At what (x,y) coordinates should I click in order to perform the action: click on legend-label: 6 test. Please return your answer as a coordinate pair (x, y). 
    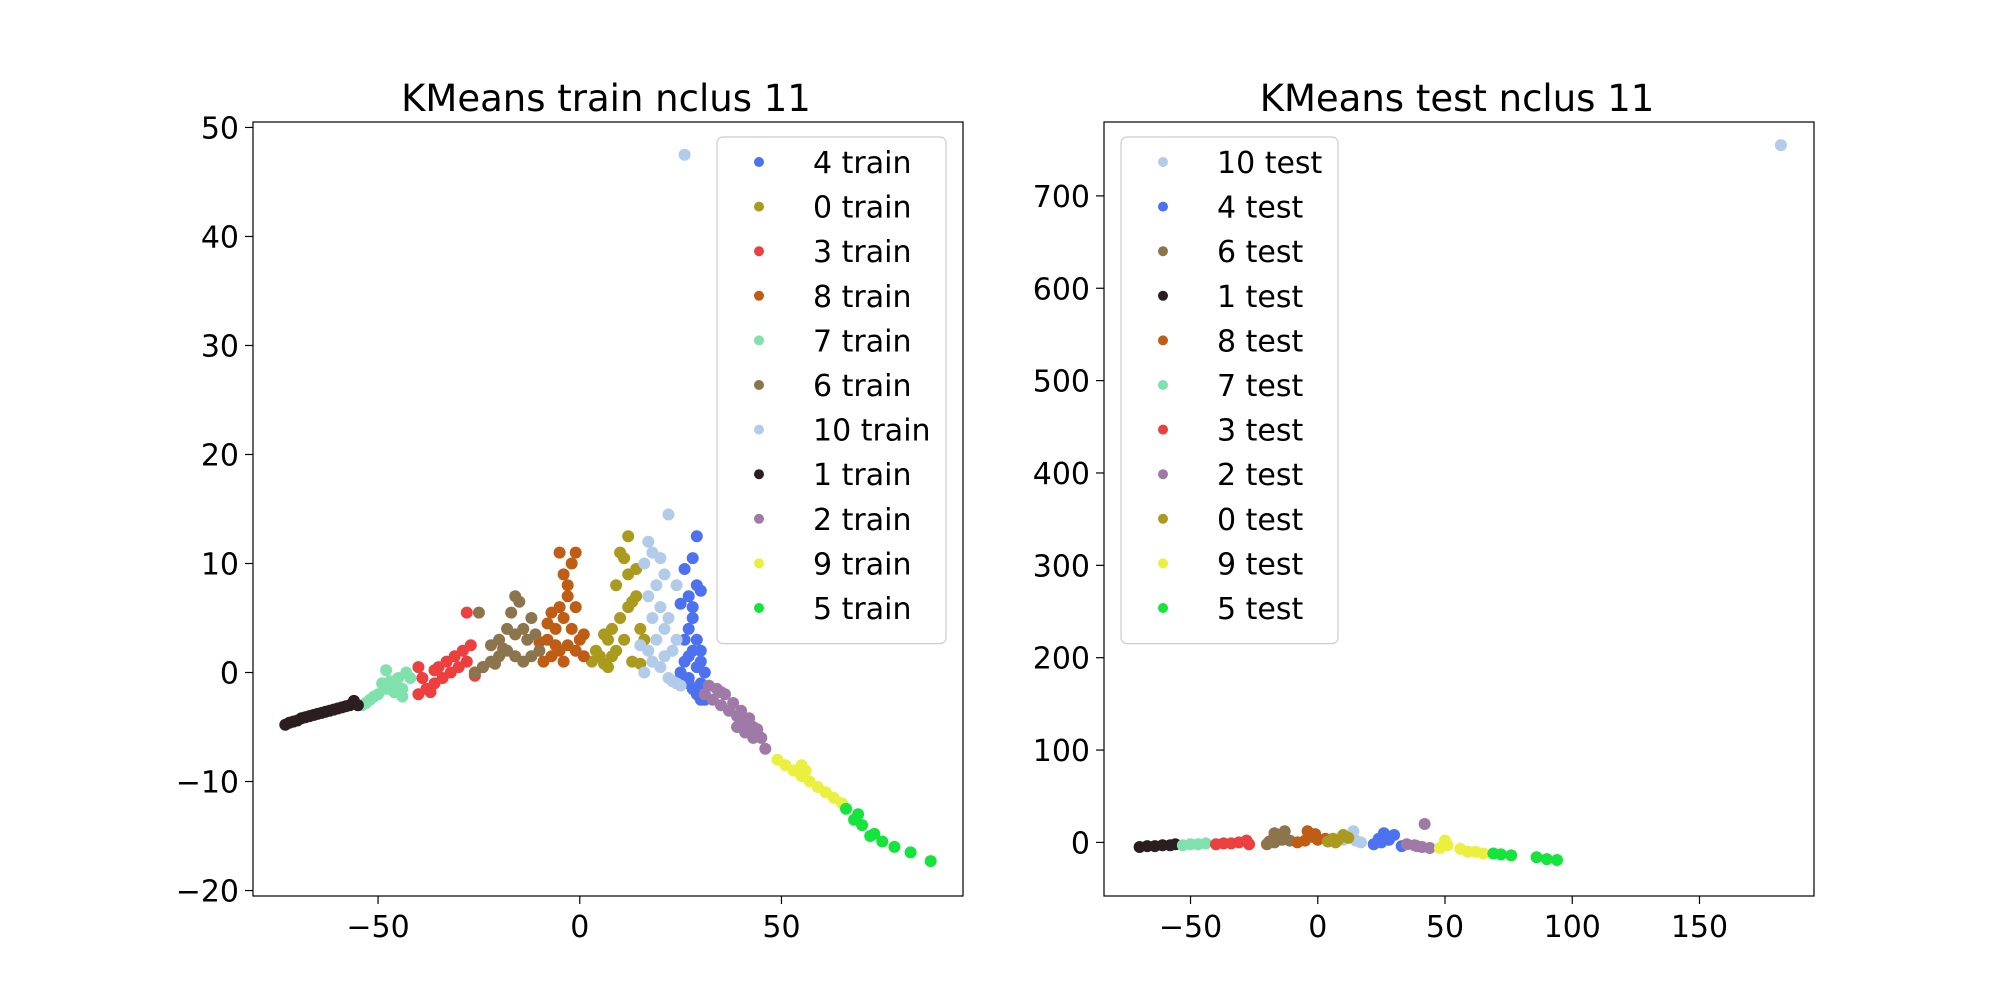
    Looking at the image, I should click on (1260, 252).